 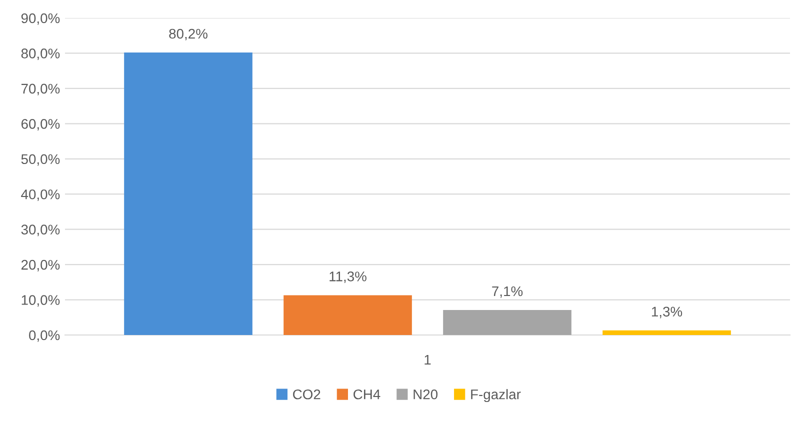 What do you see at coordinates (40, 54) in the screenshot?
I see `y-tick-label: 80,0%` at bounding box center [40, 54].